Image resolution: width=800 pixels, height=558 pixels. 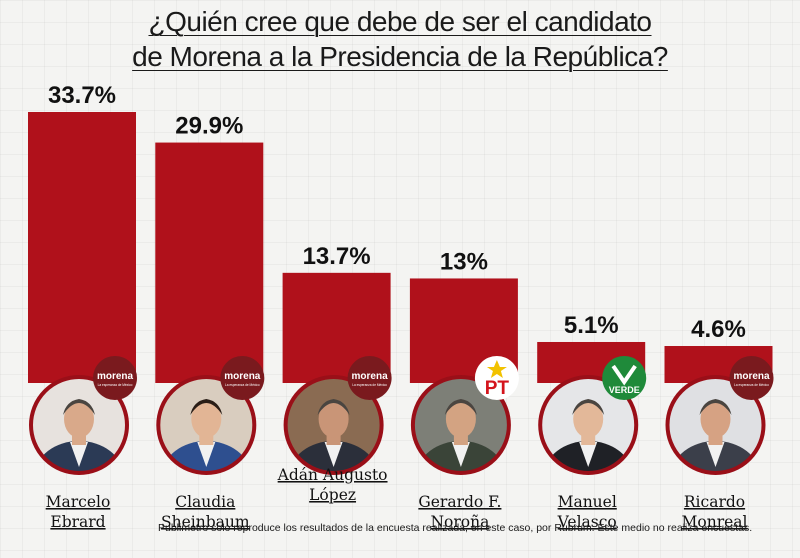 I want to click on data-label: 13.7%, so click(x=337, y=256).